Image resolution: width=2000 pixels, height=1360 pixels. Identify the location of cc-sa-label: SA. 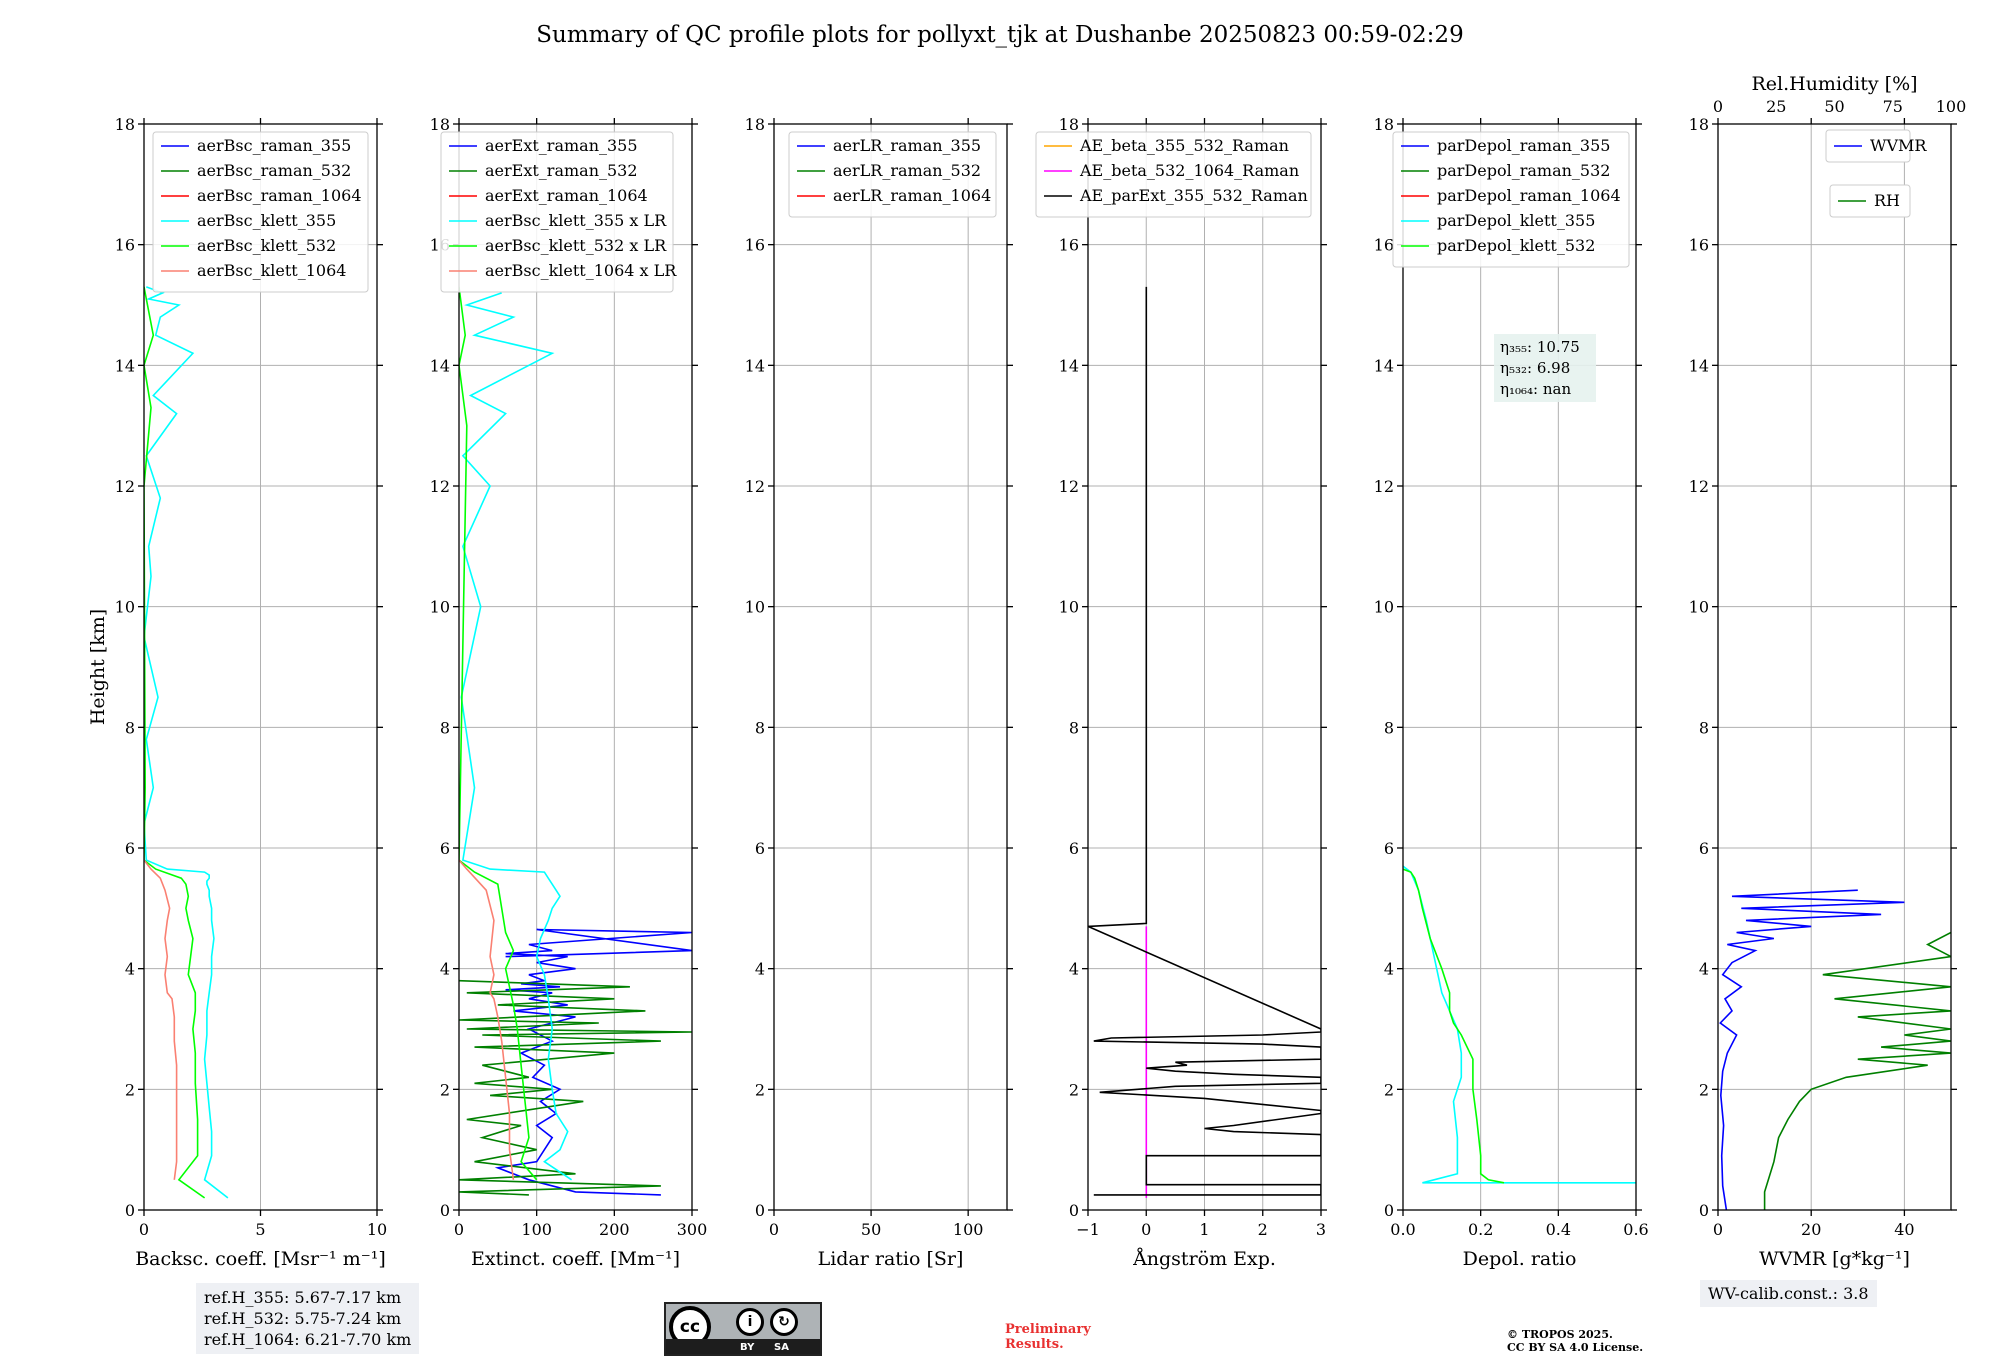
(781, 1347).